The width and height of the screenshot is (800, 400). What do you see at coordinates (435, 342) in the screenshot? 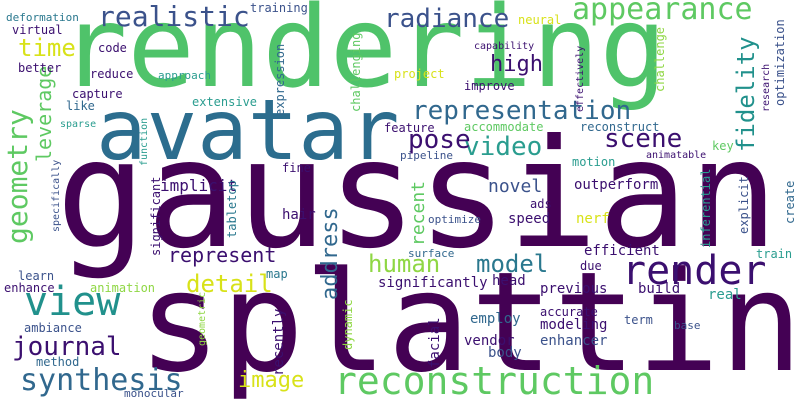
I see `word-facial: facial` at bounding box center [435, 342].